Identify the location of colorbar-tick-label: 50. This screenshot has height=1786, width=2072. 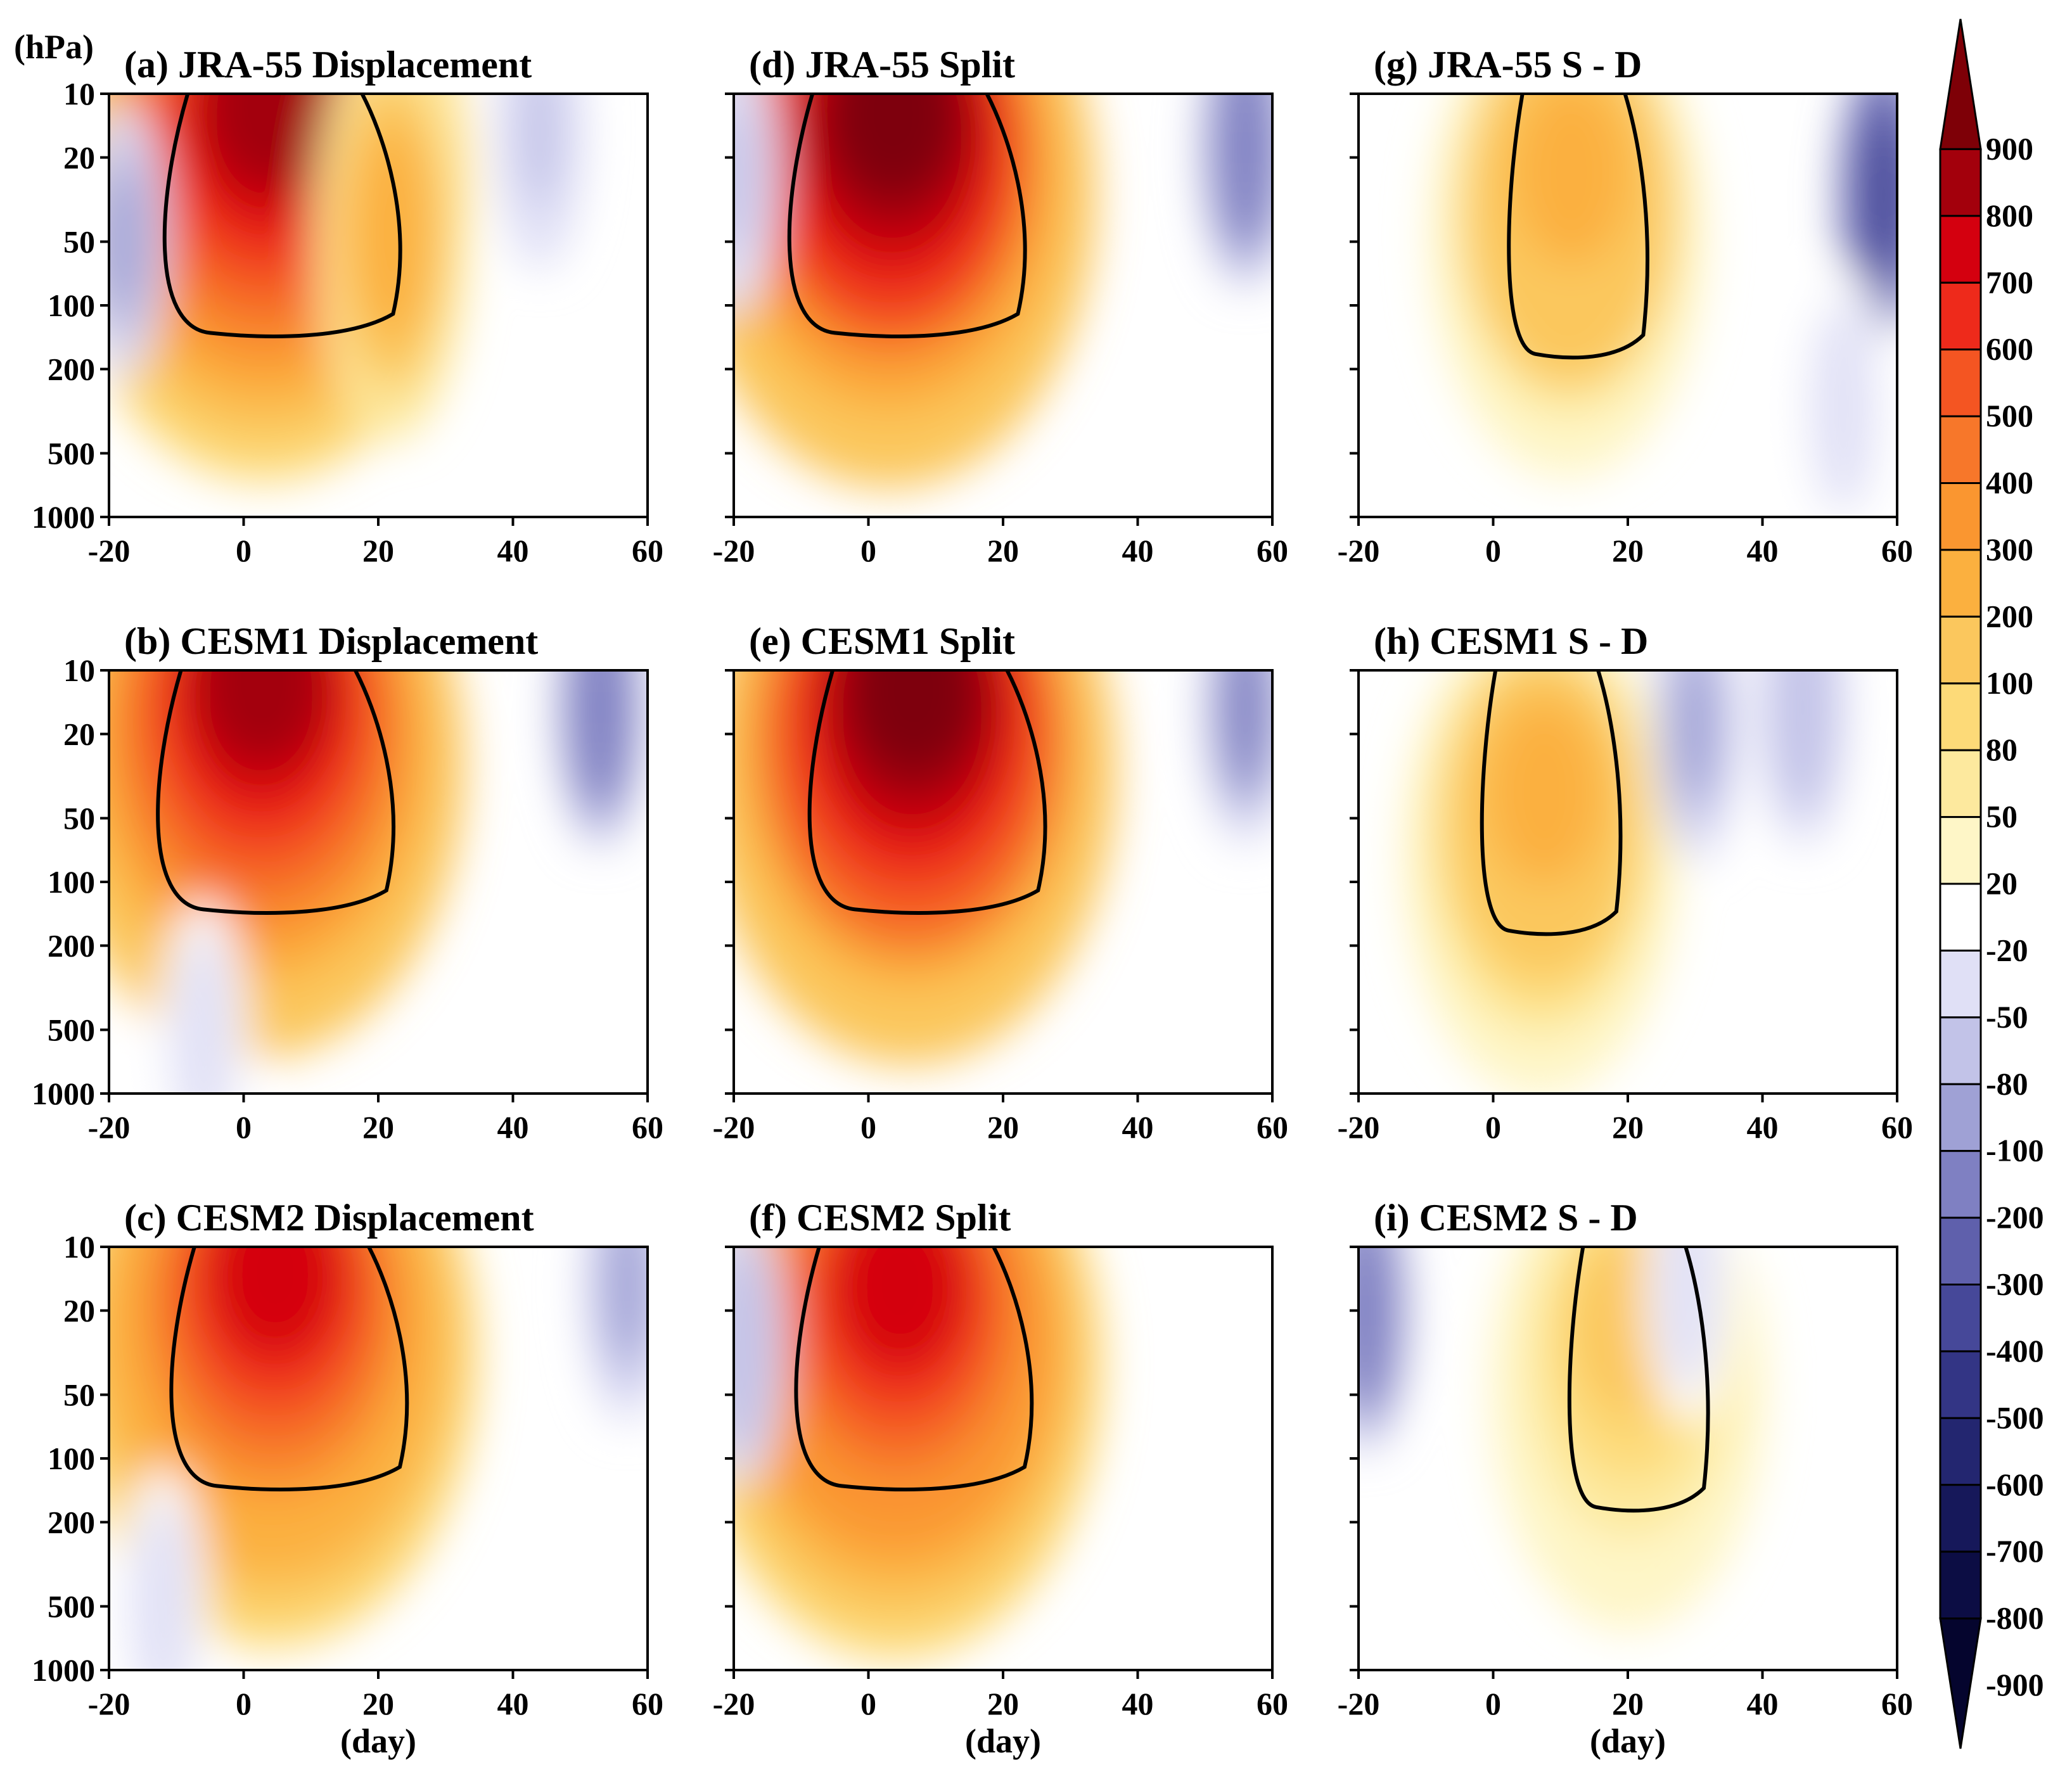
(2002, 817).